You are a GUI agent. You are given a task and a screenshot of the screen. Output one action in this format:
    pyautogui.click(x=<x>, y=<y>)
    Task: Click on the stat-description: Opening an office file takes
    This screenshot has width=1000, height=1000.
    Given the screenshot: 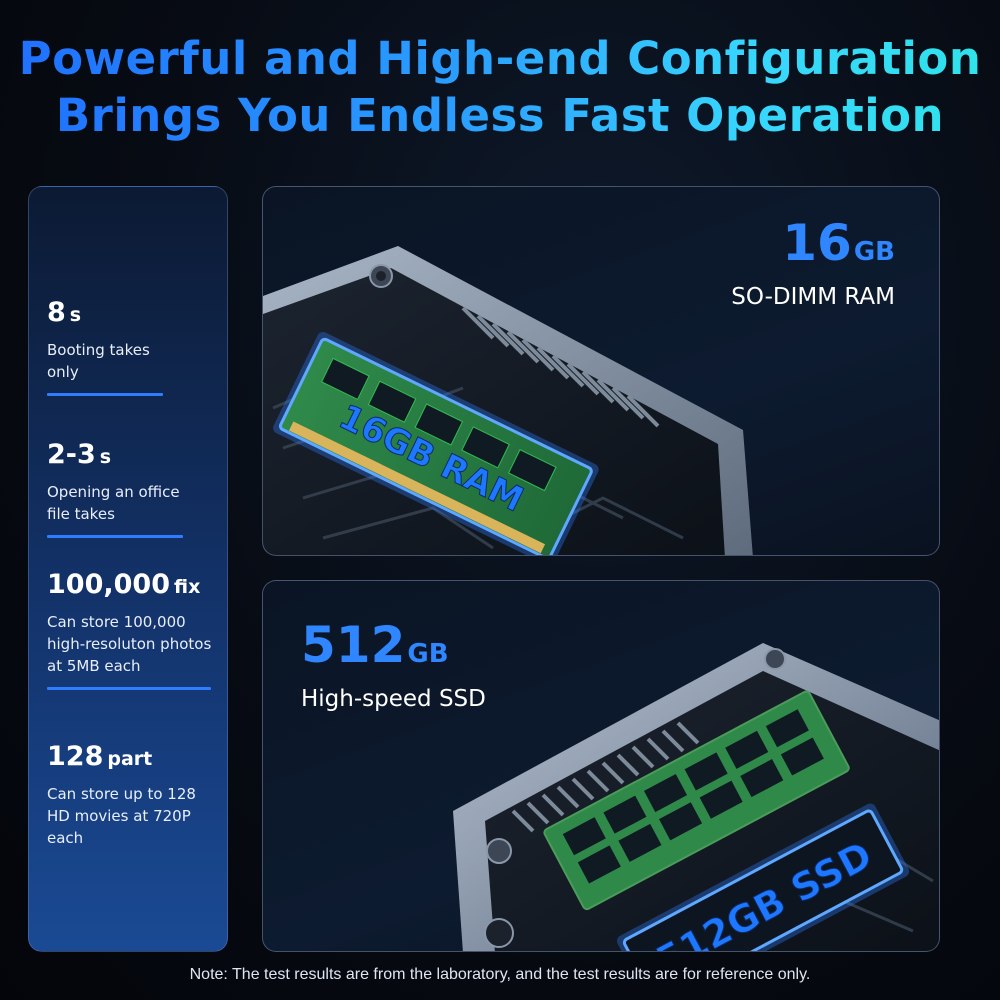 What is the action you would take?
    pyautogui.click(x=113, y=503)
    